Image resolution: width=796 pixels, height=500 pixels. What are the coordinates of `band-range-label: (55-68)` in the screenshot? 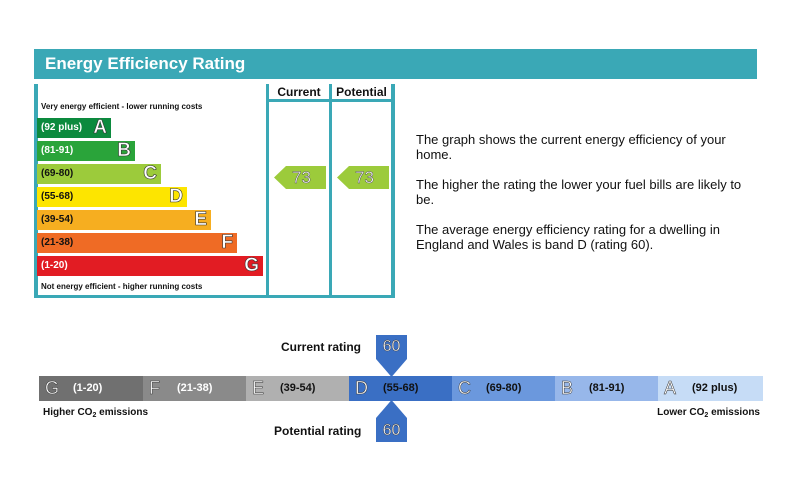 It's located at (57, 196).